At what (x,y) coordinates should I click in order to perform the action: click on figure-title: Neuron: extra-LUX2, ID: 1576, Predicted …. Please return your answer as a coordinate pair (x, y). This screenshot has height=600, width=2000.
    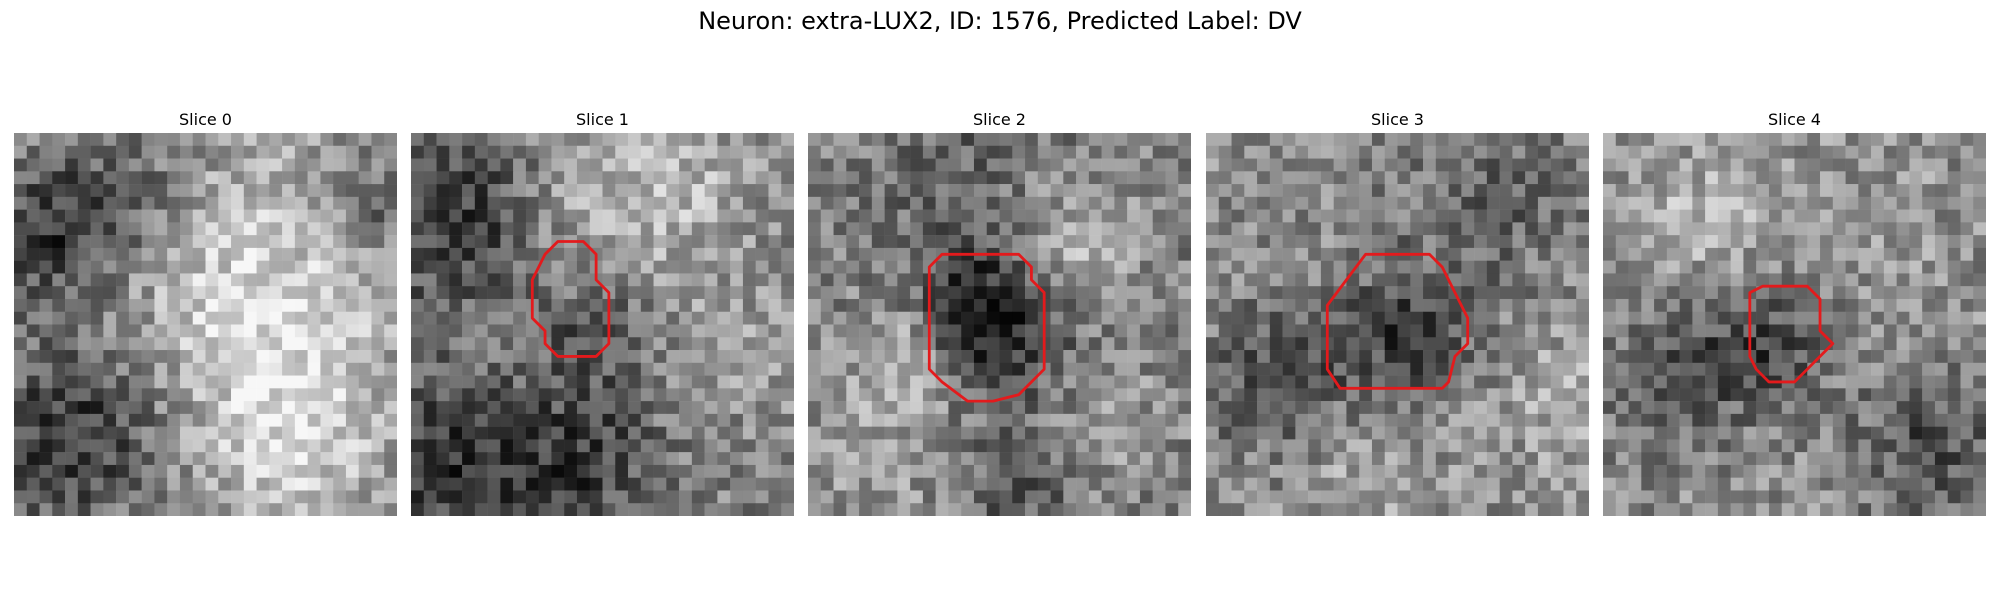
    Looking at the image, I should click on (1000, 21).